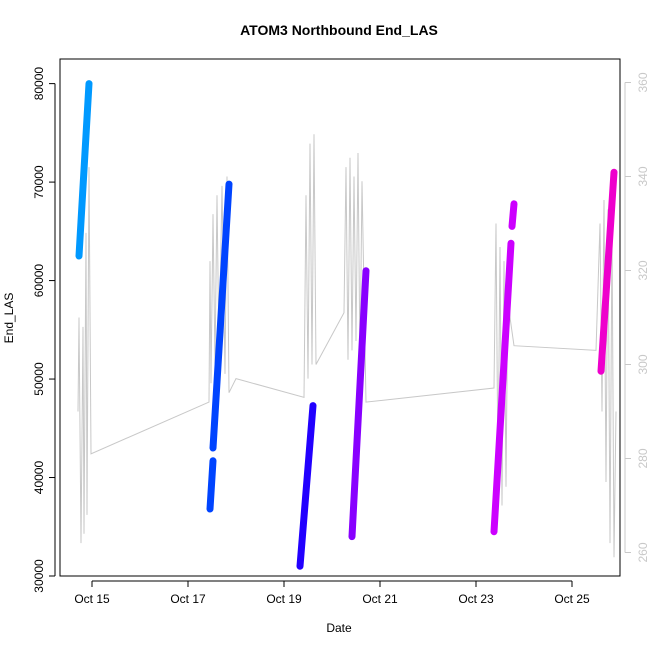  Describe the element at coordinates (39, 478) in the screenshot. I see `y-tick-label: 40000` at that location.